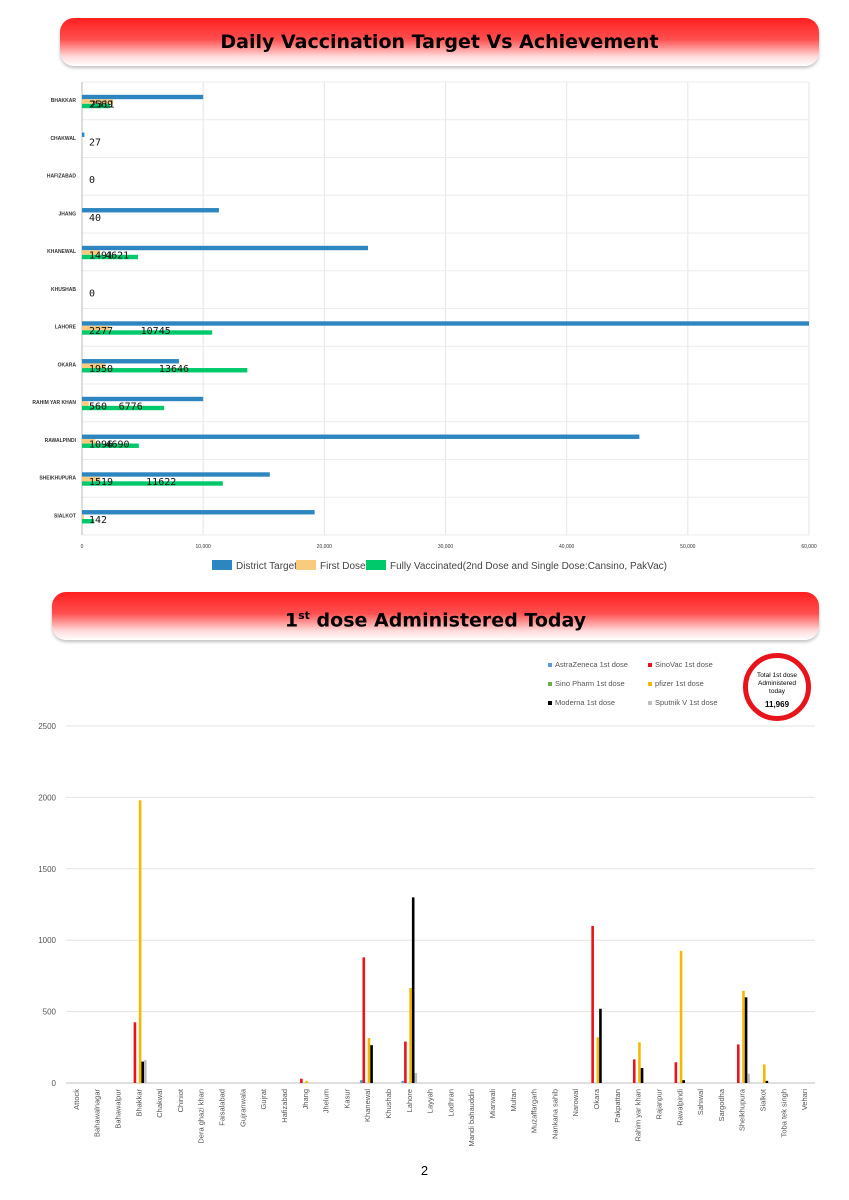 The height and width of the screenshot is (1200, 849). I want to click on chart2-title-banner: 1st dose Administered Today, so click(435, 616).